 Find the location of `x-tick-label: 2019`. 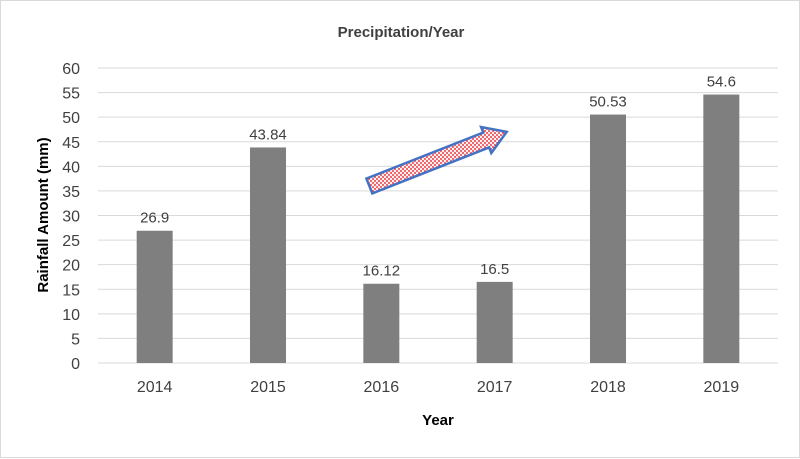

x-tick-label: 2019 is located at coordinates (722, 387).